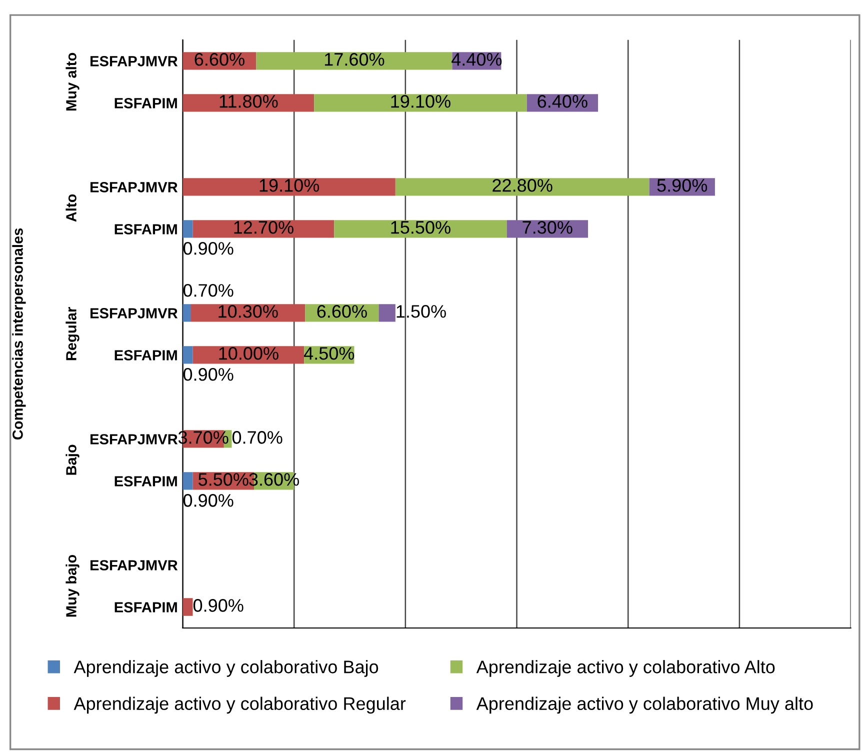  Describe the element at coordinates (73, 81) in the screenshot. I see `text: Muy alto` at that location.